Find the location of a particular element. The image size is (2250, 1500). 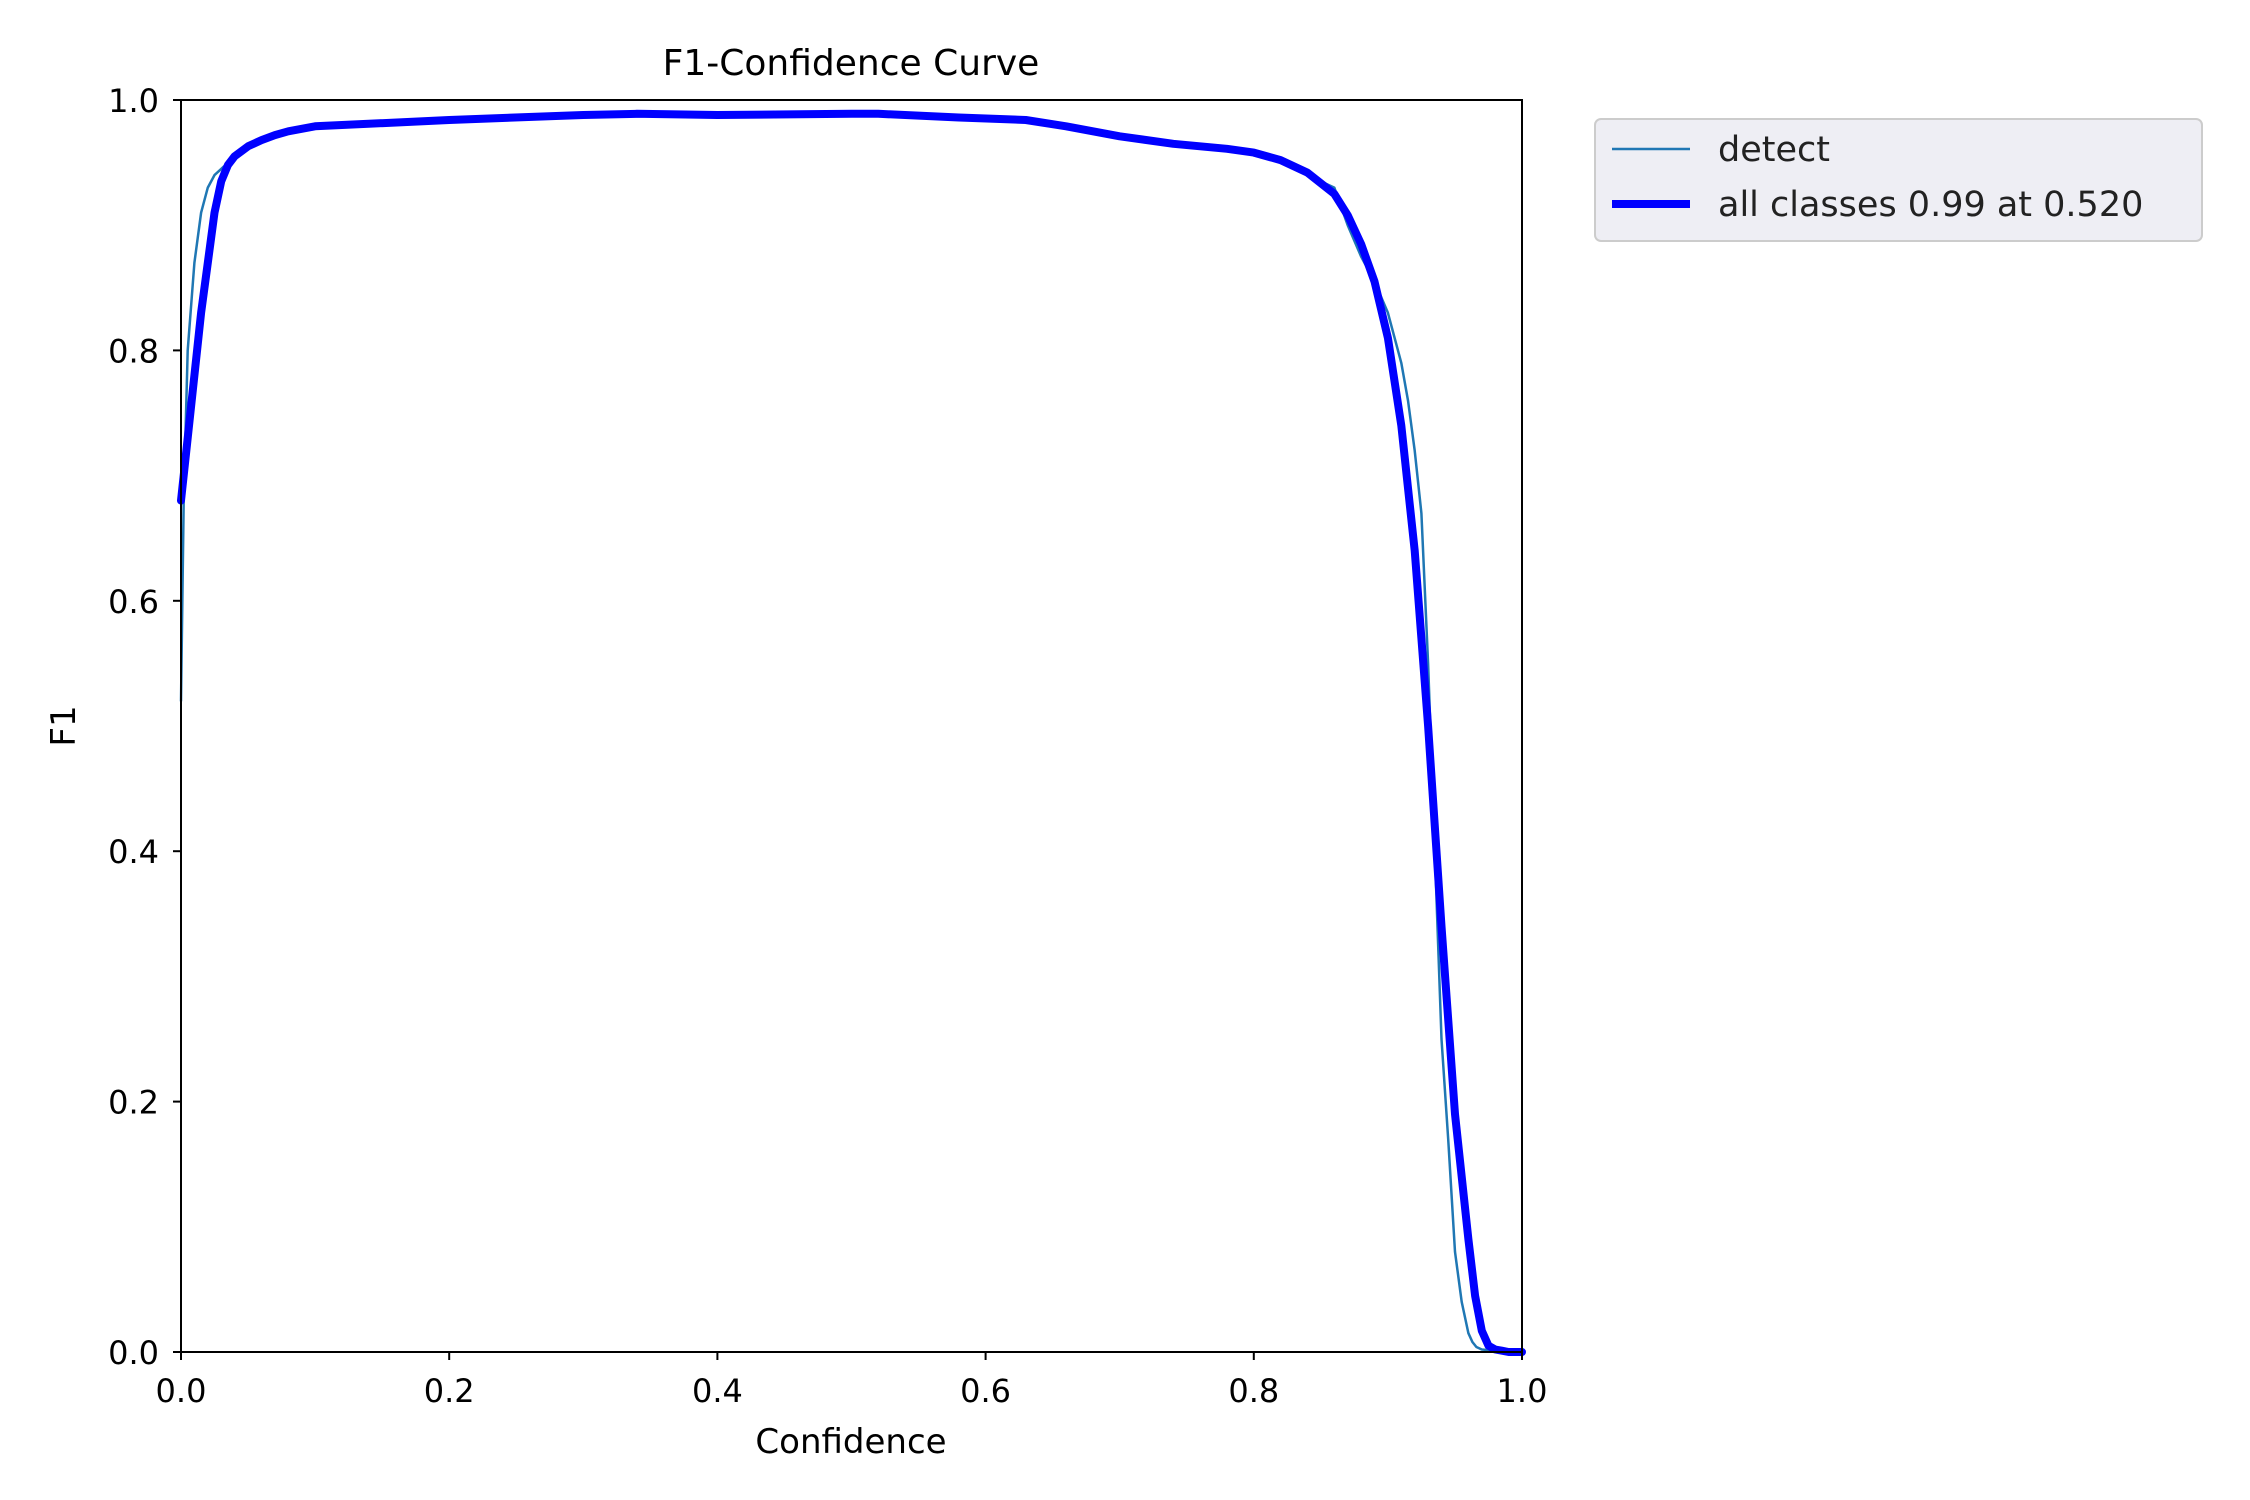

y-tick-label: 0.8 is located at coordinates (133, 351).